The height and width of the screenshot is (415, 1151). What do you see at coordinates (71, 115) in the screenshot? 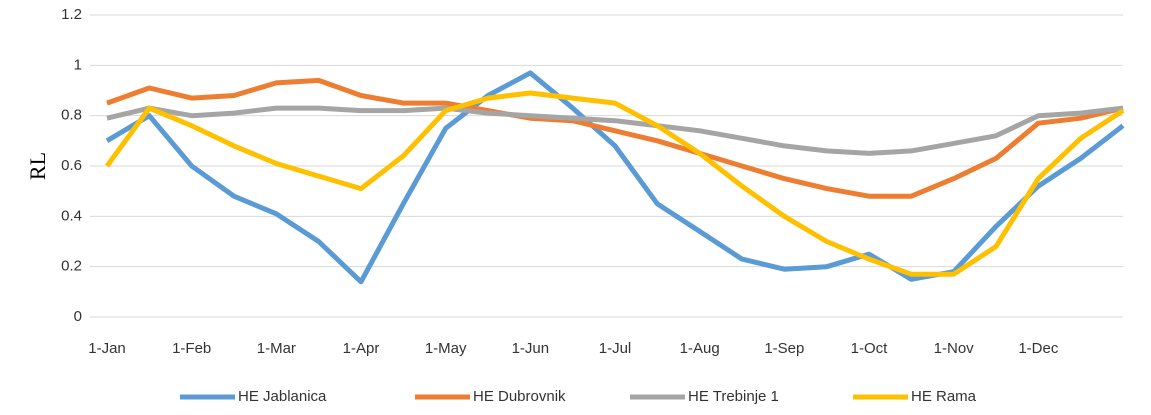
I see `y-tick-label: 0.8` at bounding box center [71, 115].